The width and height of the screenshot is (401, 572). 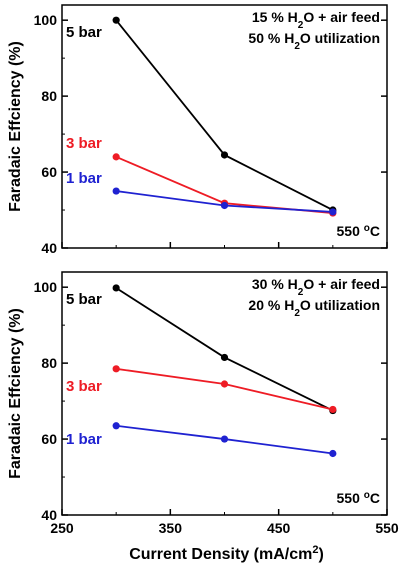 What do you see at coordinates (316, 287) in the screenshot?
I see `condition-annotation: 30 % H2O + air feed` at bounding box center [316, 287].